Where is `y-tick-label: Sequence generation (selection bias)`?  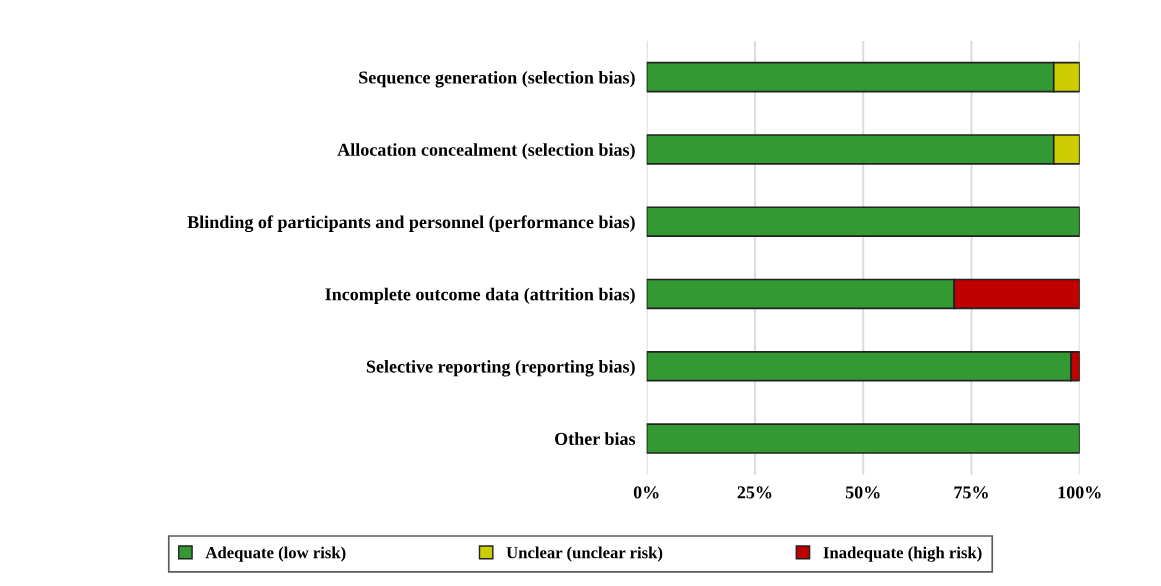 y-tick-label: Sequence generation (selection bias) is located at coordinates (497, 79).